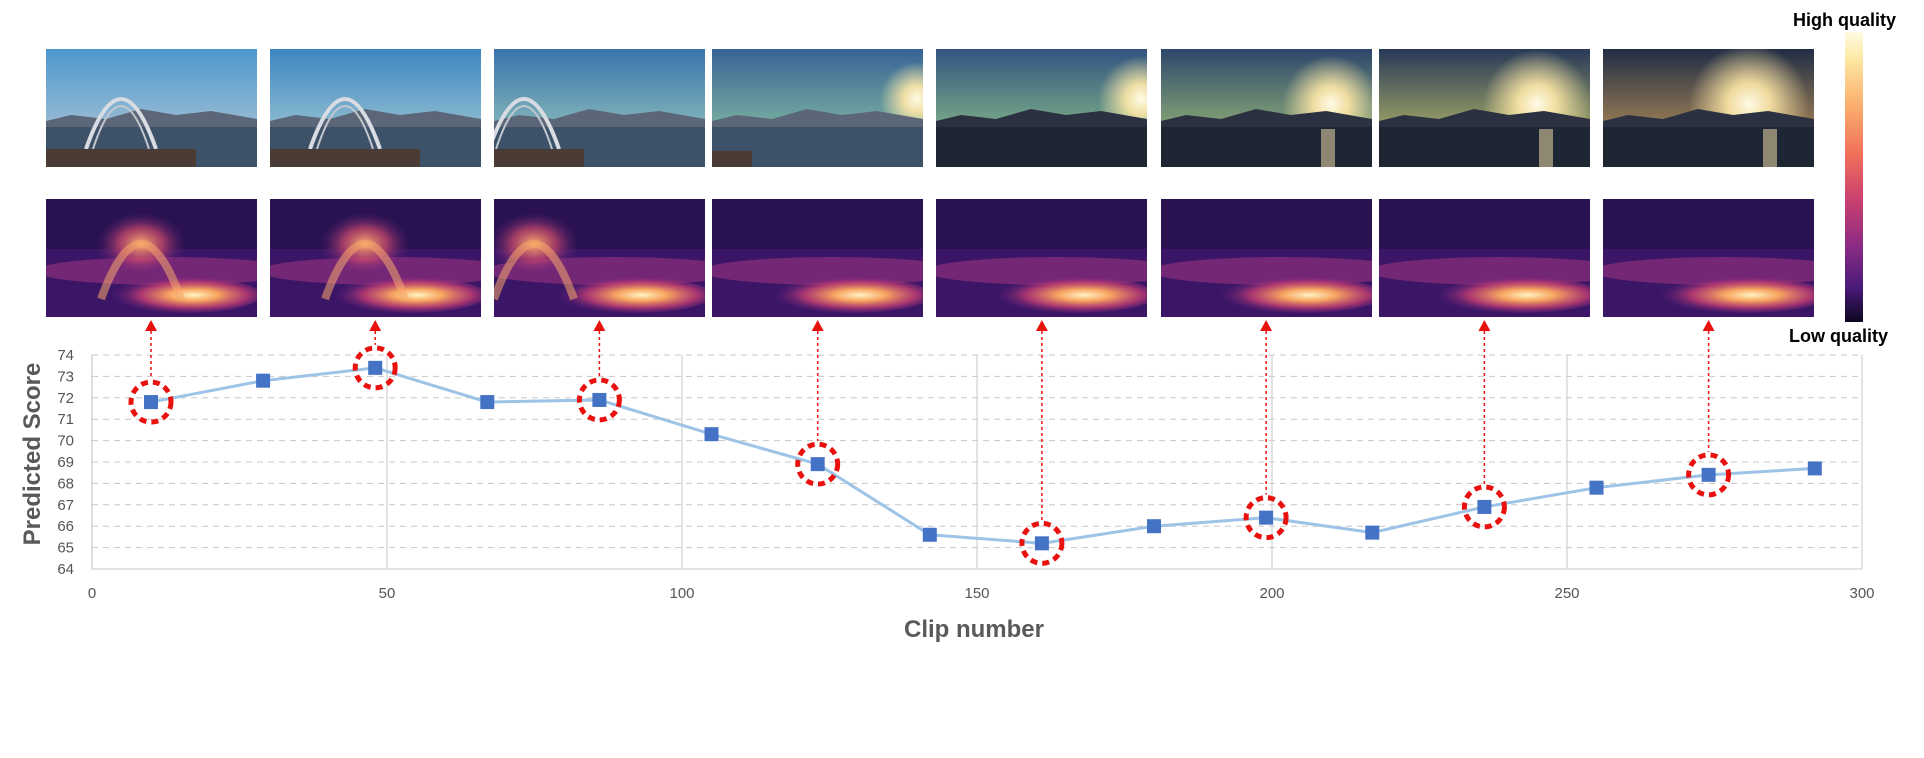  Describe the element at coordinates (65, 376) in the screenshot. I see `y-tick-label: 73` at that location.